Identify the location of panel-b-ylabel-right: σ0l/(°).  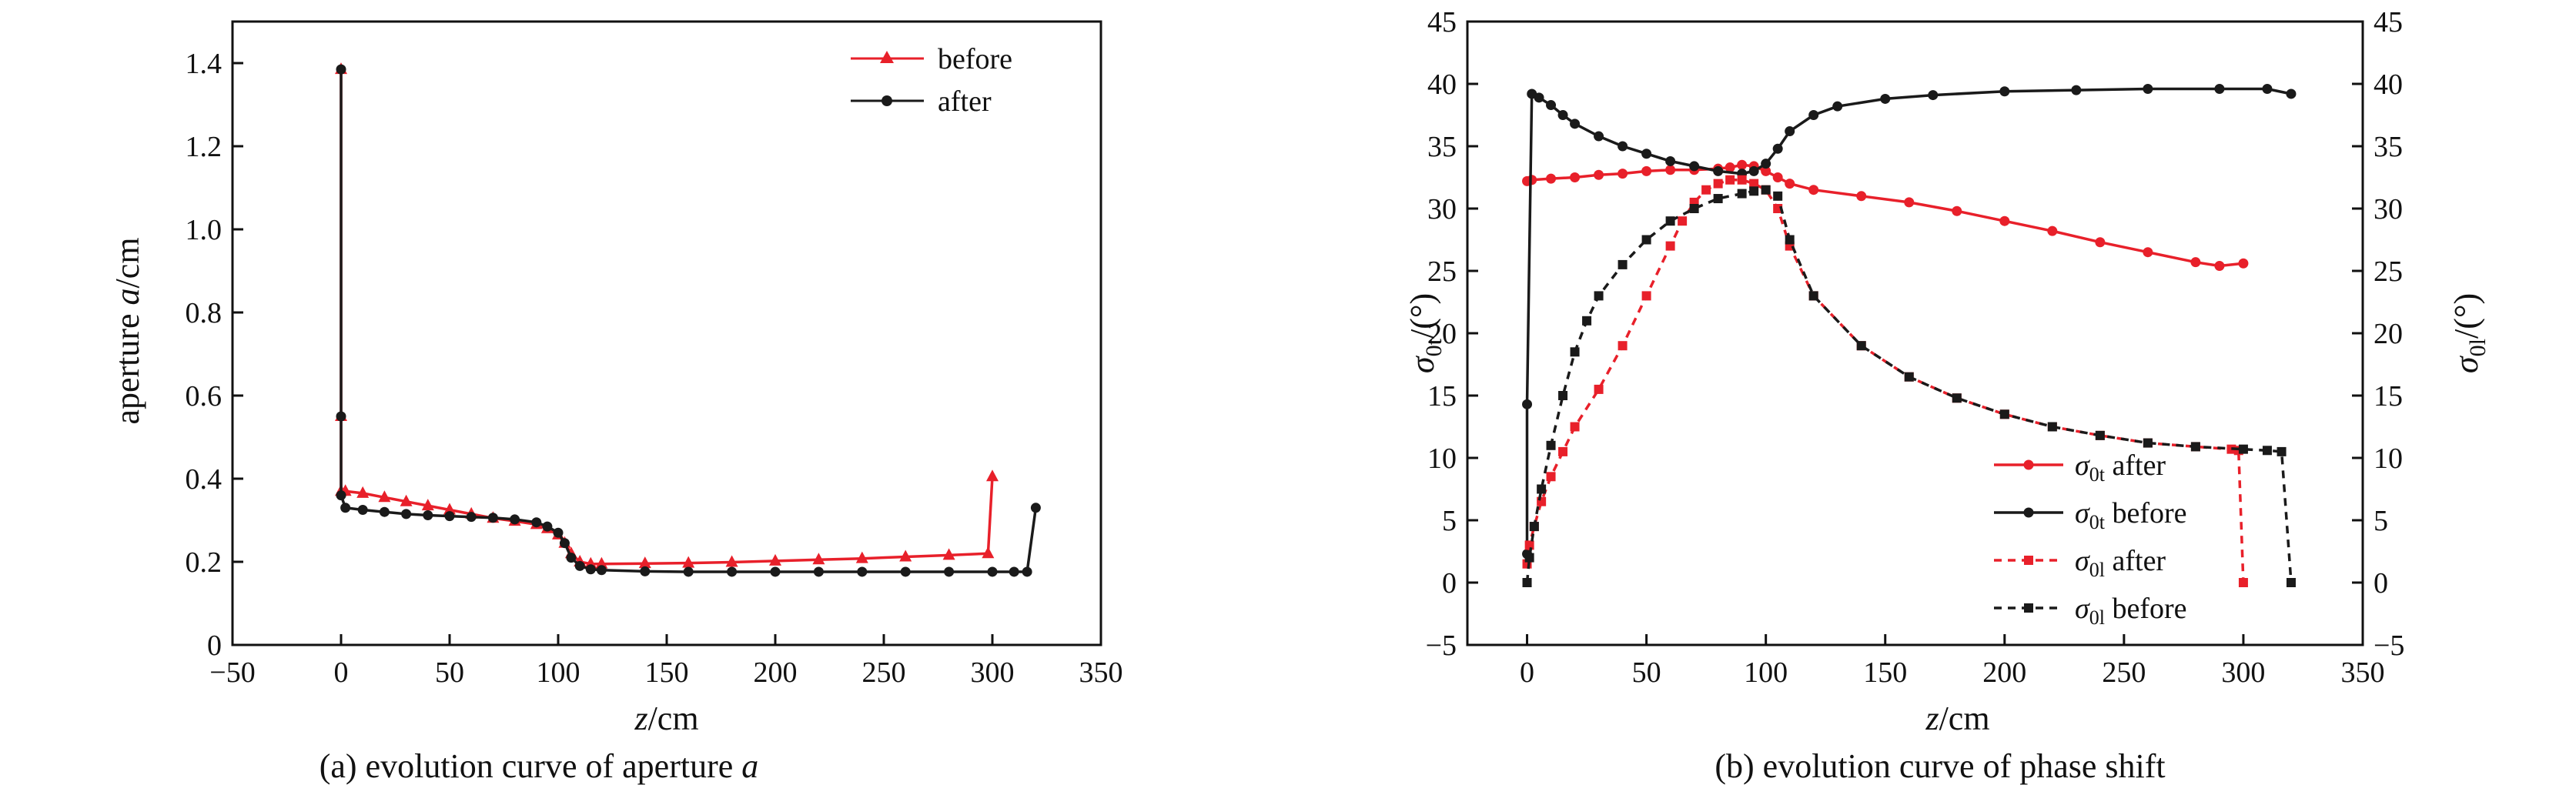
(2469, 333).